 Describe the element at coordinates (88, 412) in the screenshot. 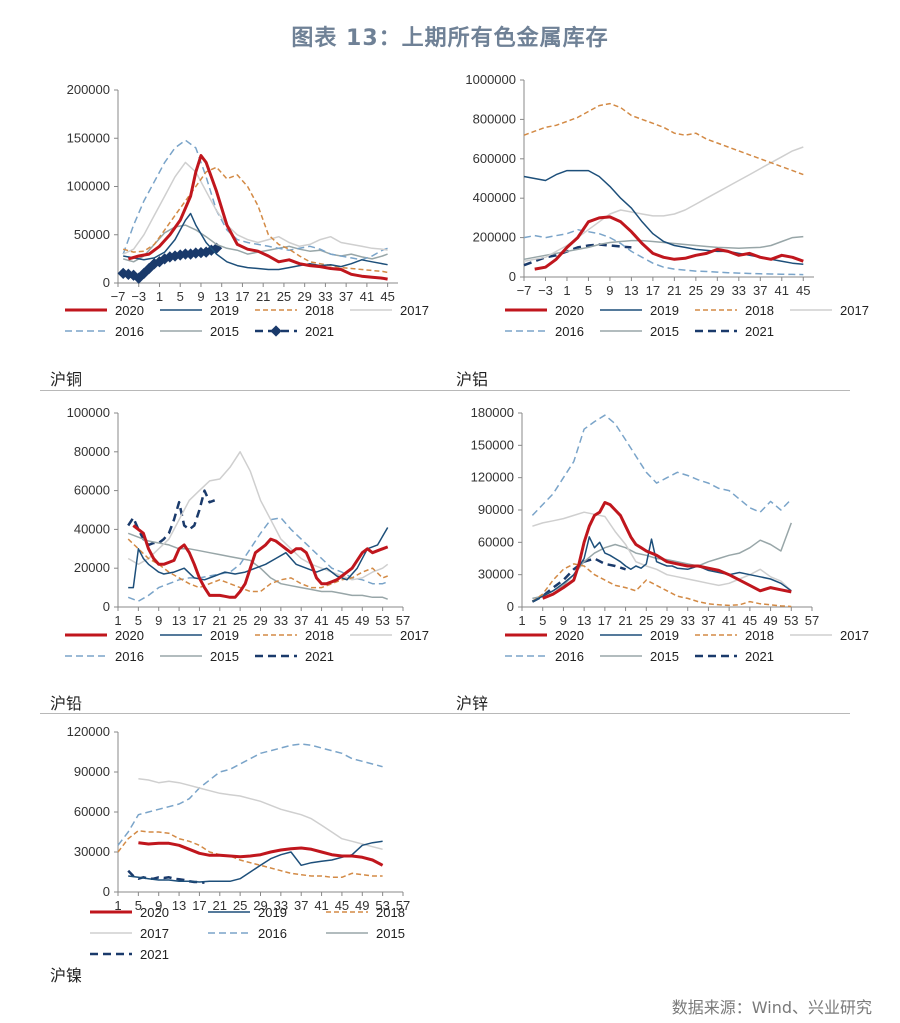

I see `y-tick-label: 100000` at that location.